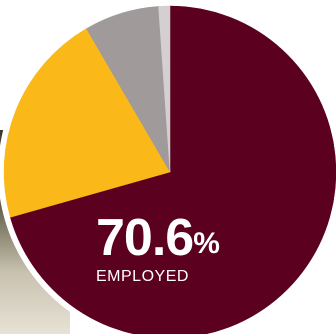 The image size is (336, 334). I want to click on employed-callout: 70.6% EMPLOYED, so click(158, 249).